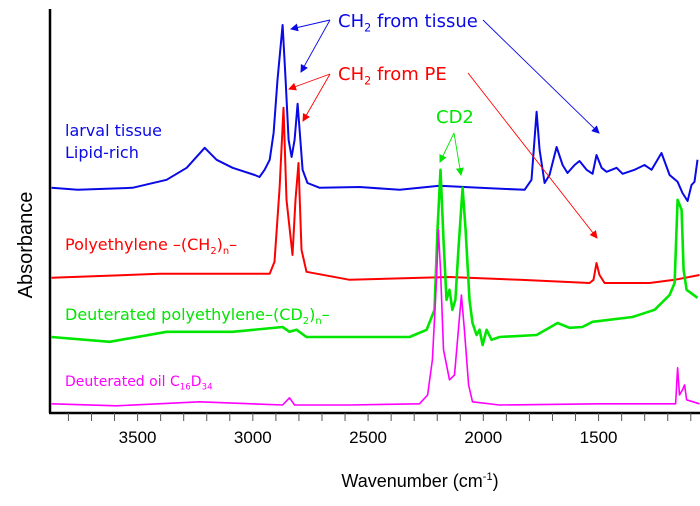 The width and height of the screenshot is (700, 506). I want to click on series-label-deuterated-oil-c16d34-part: 34, so click(208, 388).